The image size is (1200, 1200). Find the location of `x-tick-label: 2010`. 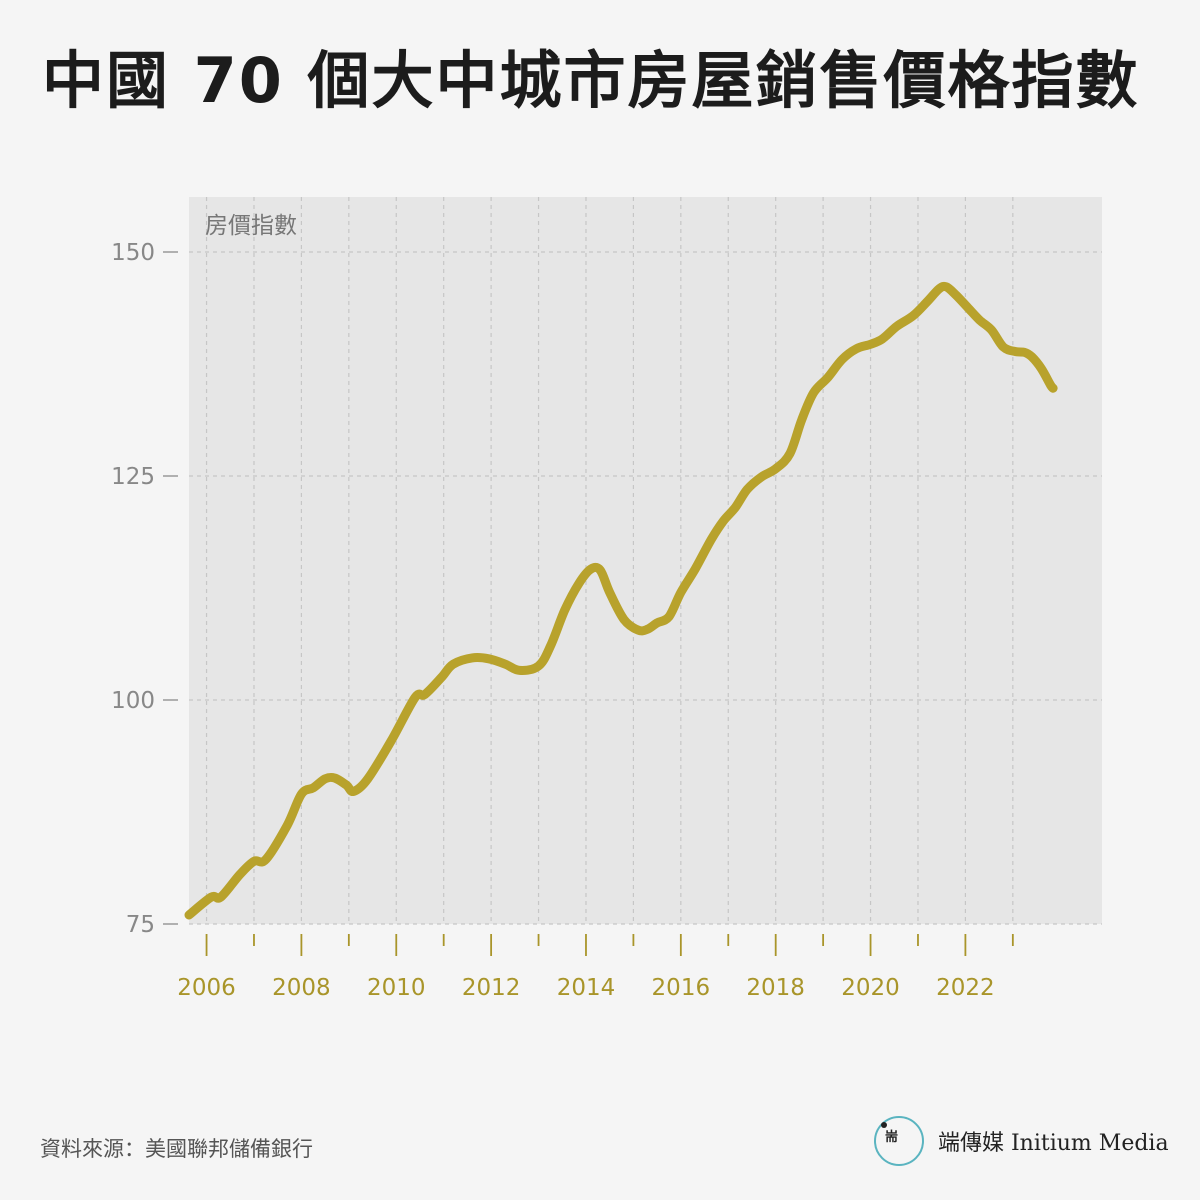

x-tick-label: 2010 is located at coordinates (396, 988).